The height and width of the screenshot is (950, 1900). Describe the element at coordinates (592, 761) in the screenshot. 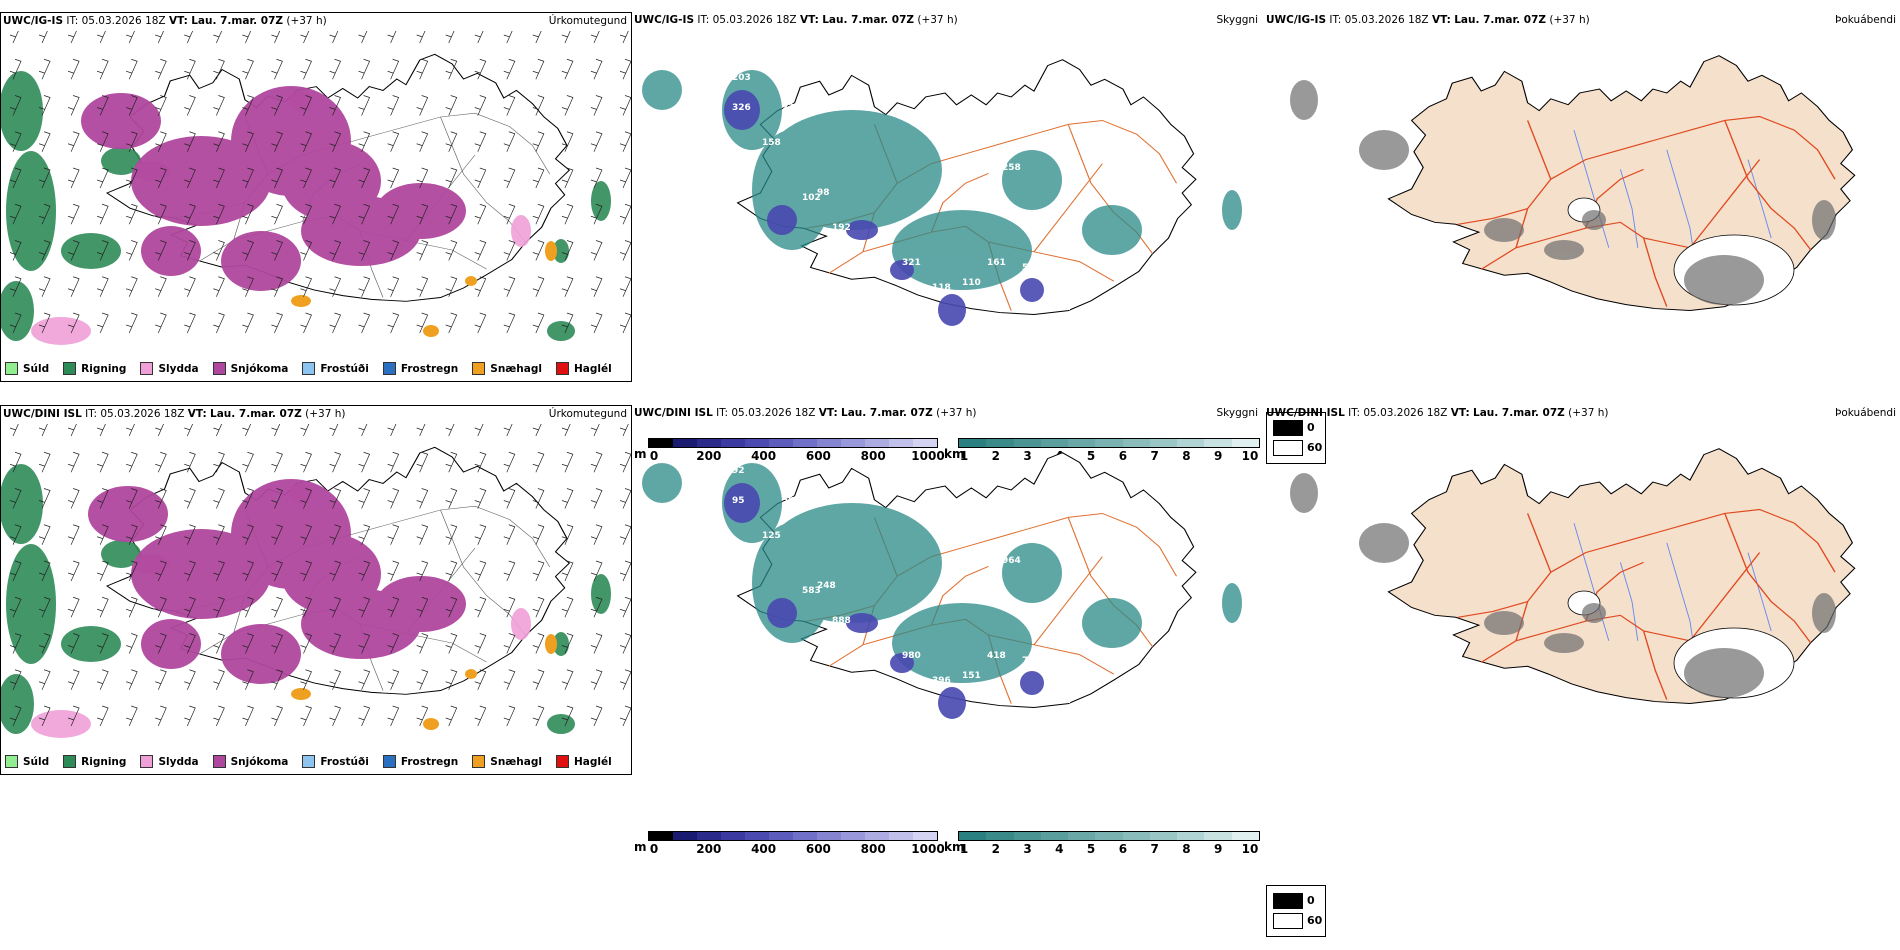

I see `legend-label: Haglél` at that location.